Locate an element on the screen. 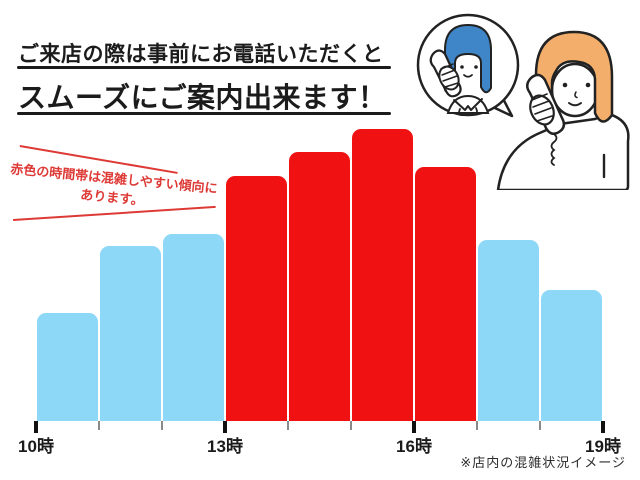 Image resolution: width=640 pixels, height=480 pixels. bar-10時 is located at coordinates (67, 367).